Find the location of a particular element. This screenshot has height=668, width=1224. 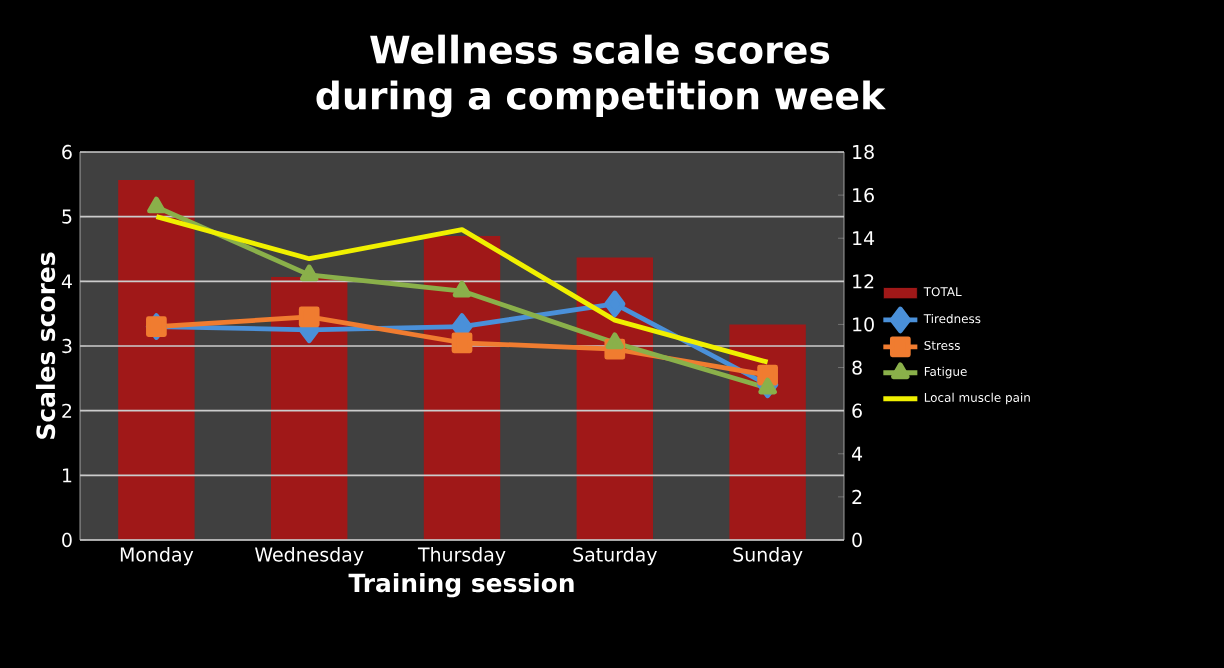

x-tick-label: Monday is located at coordinates (157, 556).